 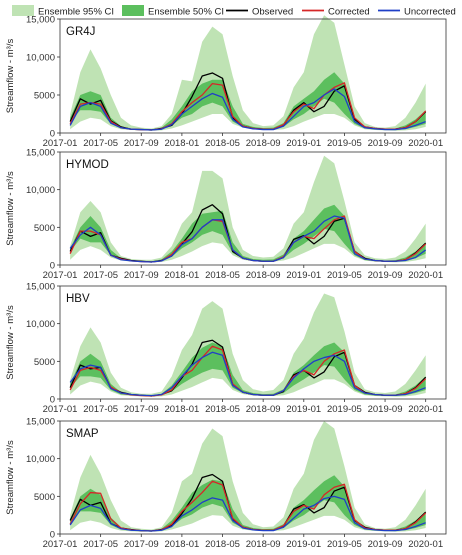 I want to click on legend-ci95-swatch, so click(x=23, y=10).